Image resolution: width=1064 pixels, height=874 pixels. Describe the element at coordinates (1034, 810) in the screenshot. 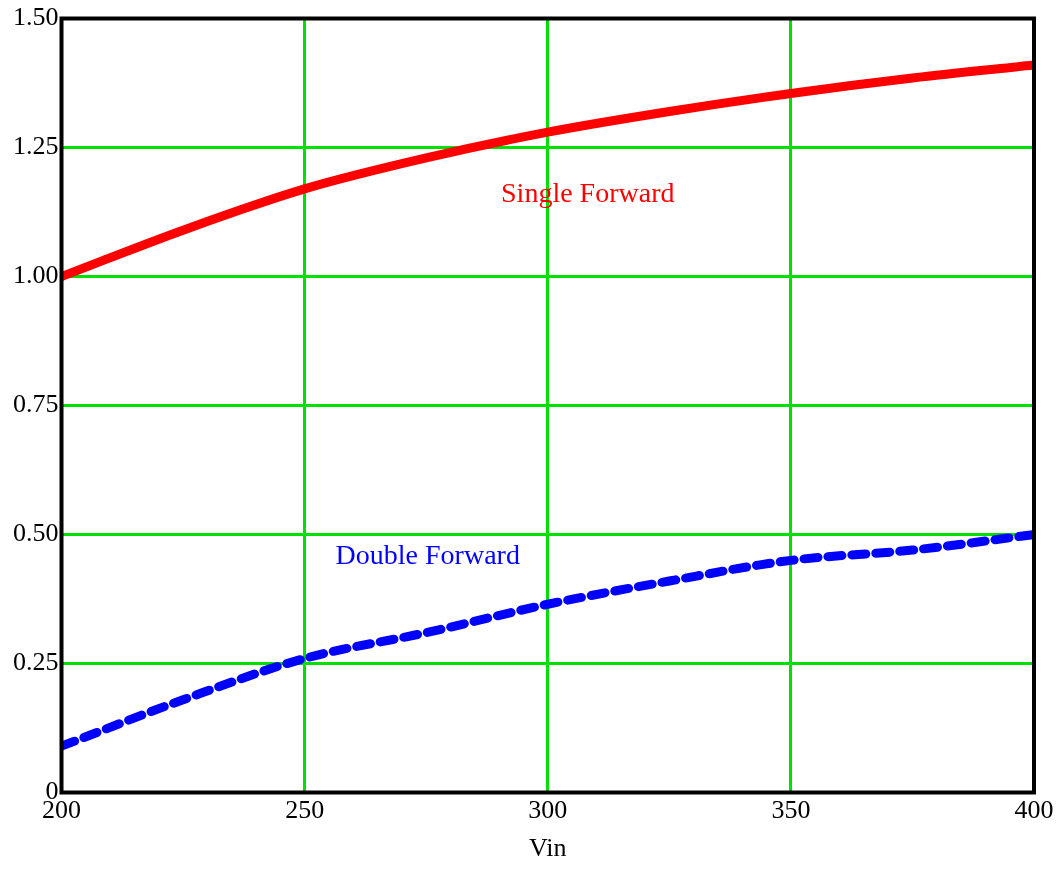

I see `x-tick-label: 400` at that location.